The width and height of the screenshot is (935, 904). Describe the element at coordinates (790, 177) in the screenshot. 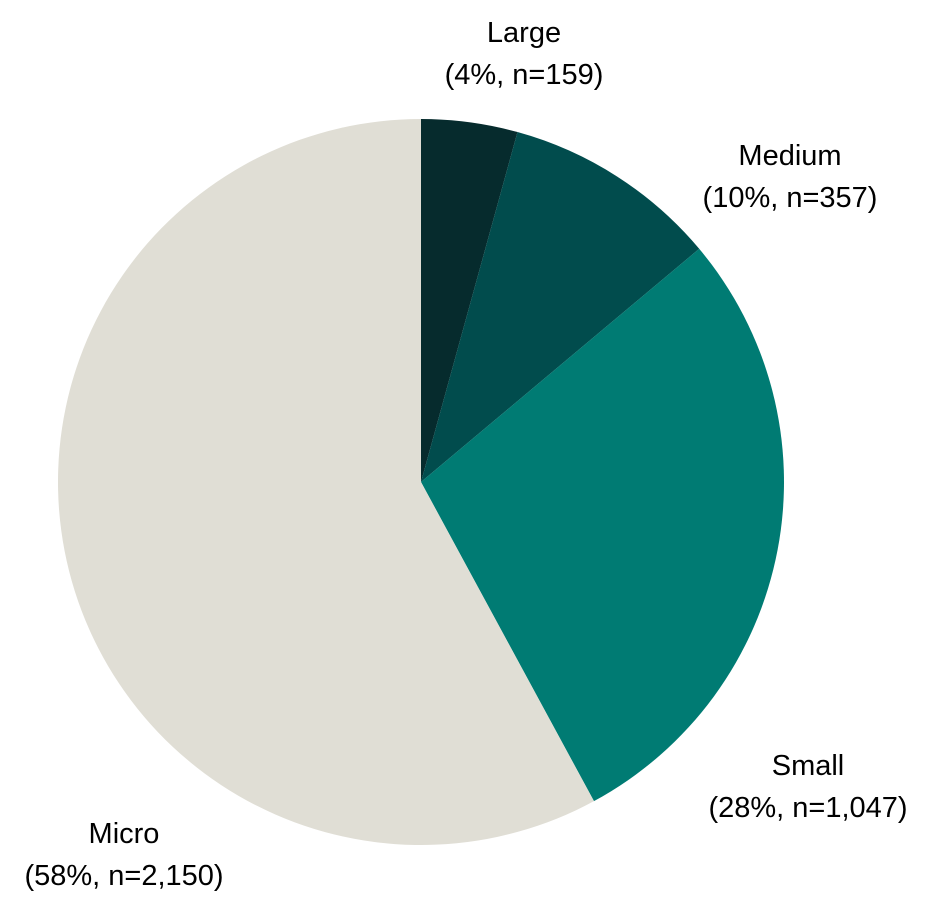

I see `label-medium: Medium (10%, n=357)` at that location.